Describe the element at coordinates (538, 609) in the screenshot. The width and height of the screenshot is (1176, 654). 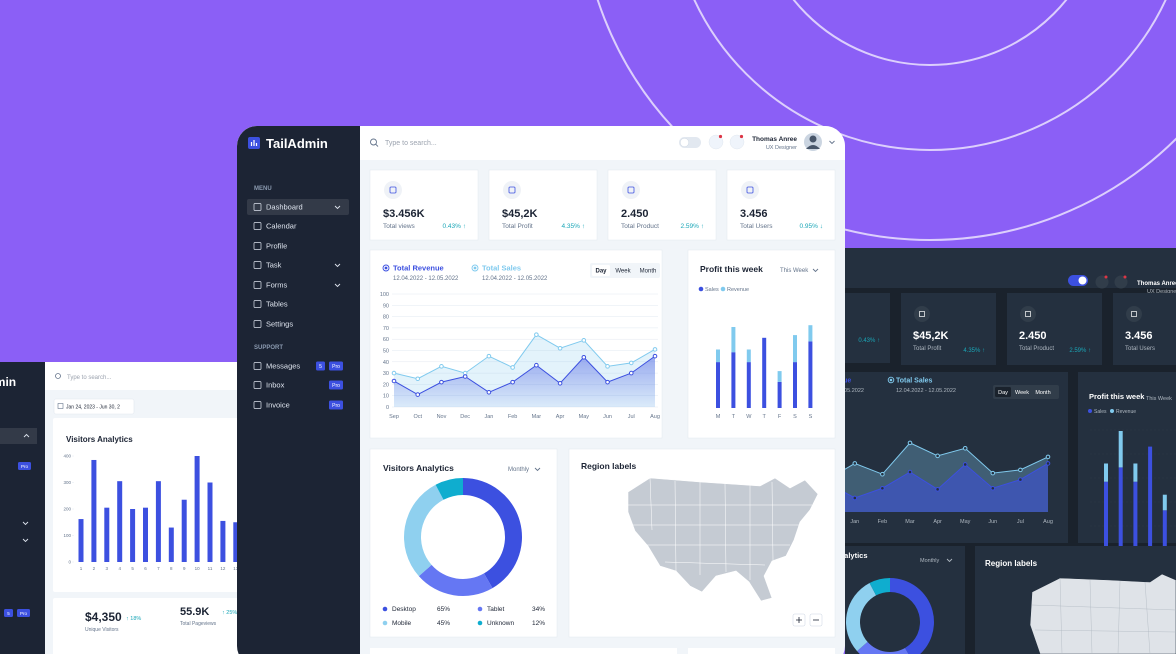
I see `value-label: 34%` at that location.